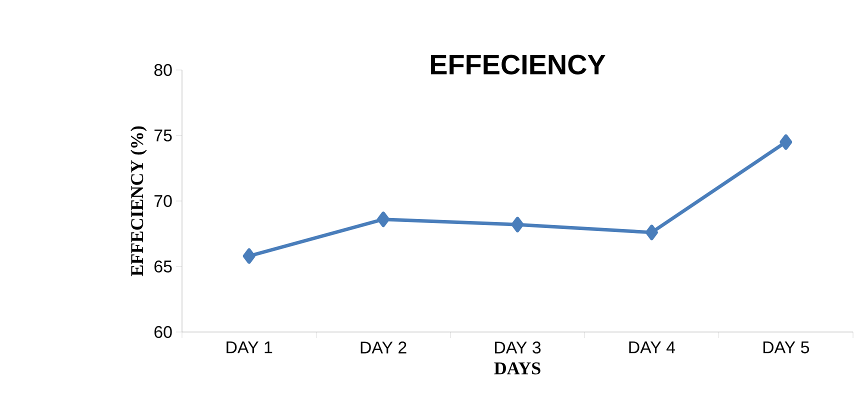 The image size is (863, 412). I want to click on y-tick-label: 75, so click(163, 136).